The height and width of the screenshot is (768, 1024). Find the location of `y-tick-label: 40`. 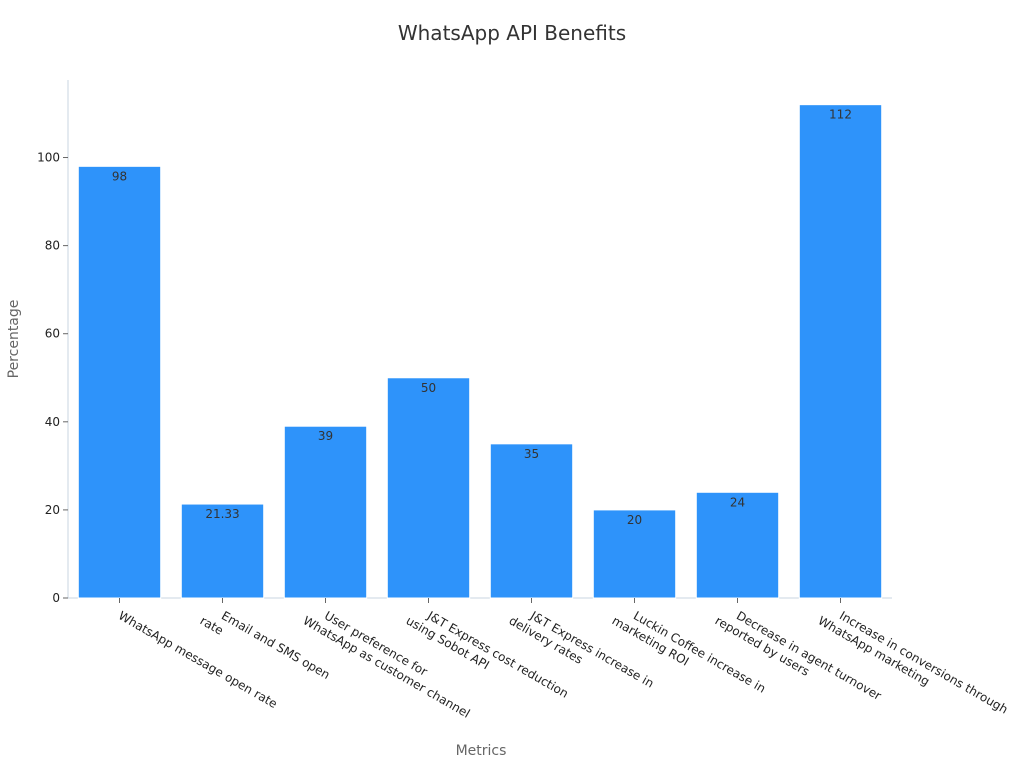

y-tick-label: 40 is located at coordinates (52, 422).